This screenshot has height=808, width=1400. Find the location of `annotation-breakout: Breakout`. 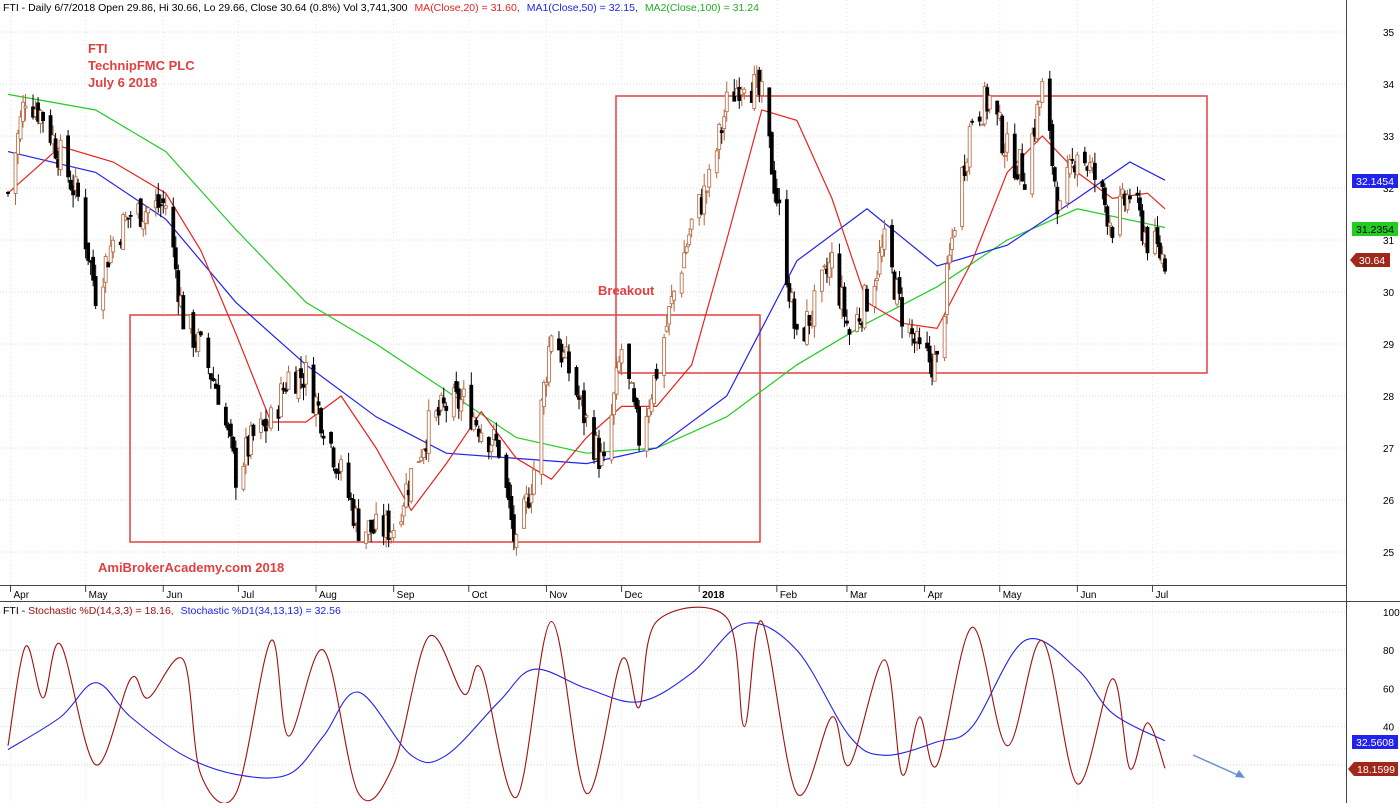

annotation-breakout: Breakout is located at coordinates (626, 290).